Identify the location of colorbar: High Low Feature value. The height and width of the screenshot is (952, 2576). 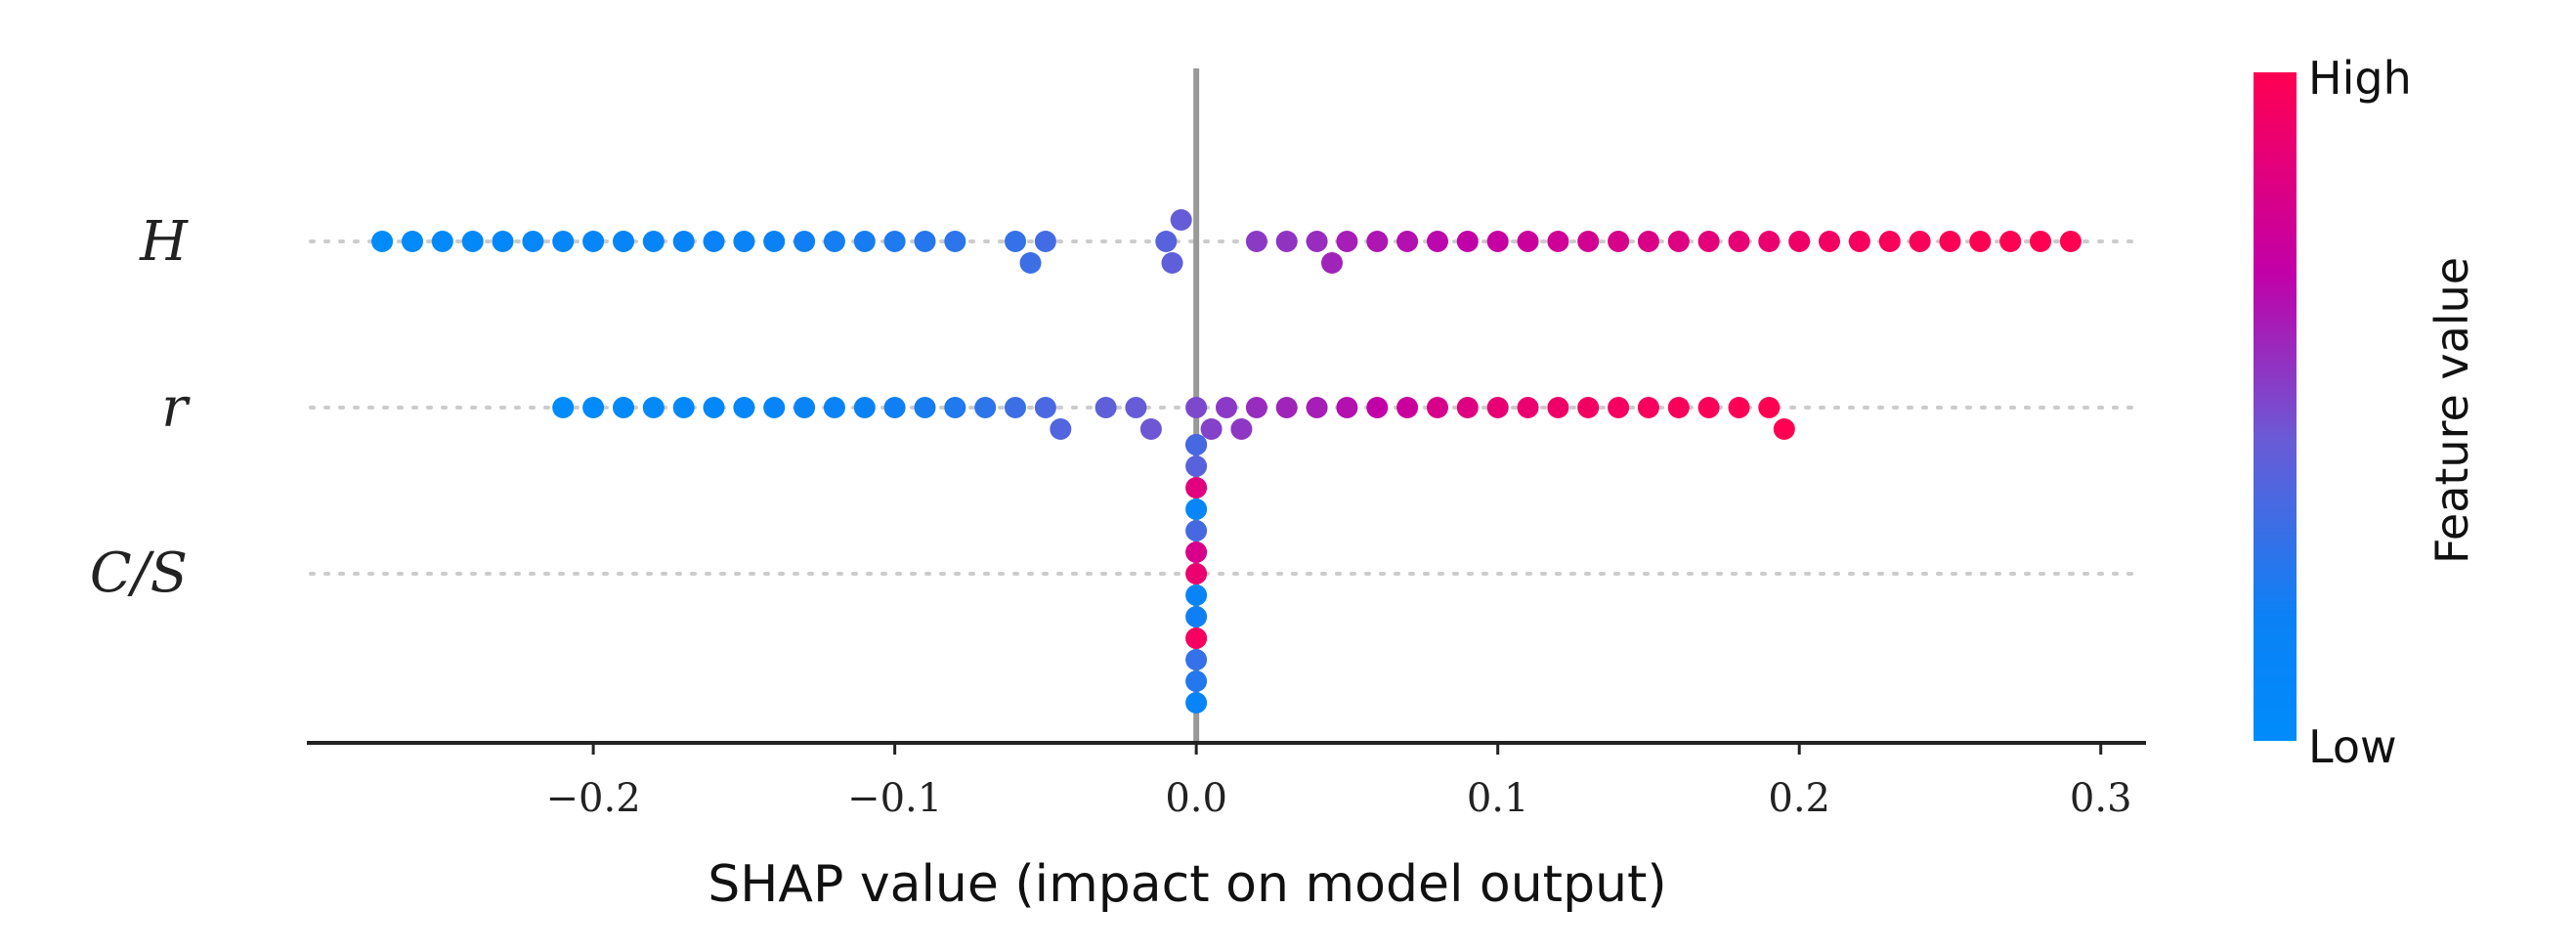
(2366, 412).